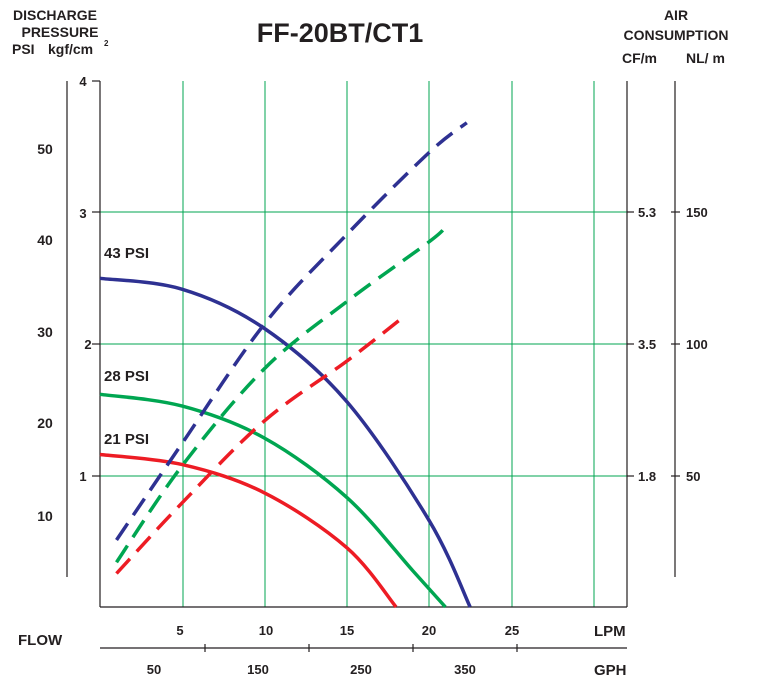  Describe the element at coordinates (248, 530) in the screenshot. I see `pressure-curve-21psi` at that location.